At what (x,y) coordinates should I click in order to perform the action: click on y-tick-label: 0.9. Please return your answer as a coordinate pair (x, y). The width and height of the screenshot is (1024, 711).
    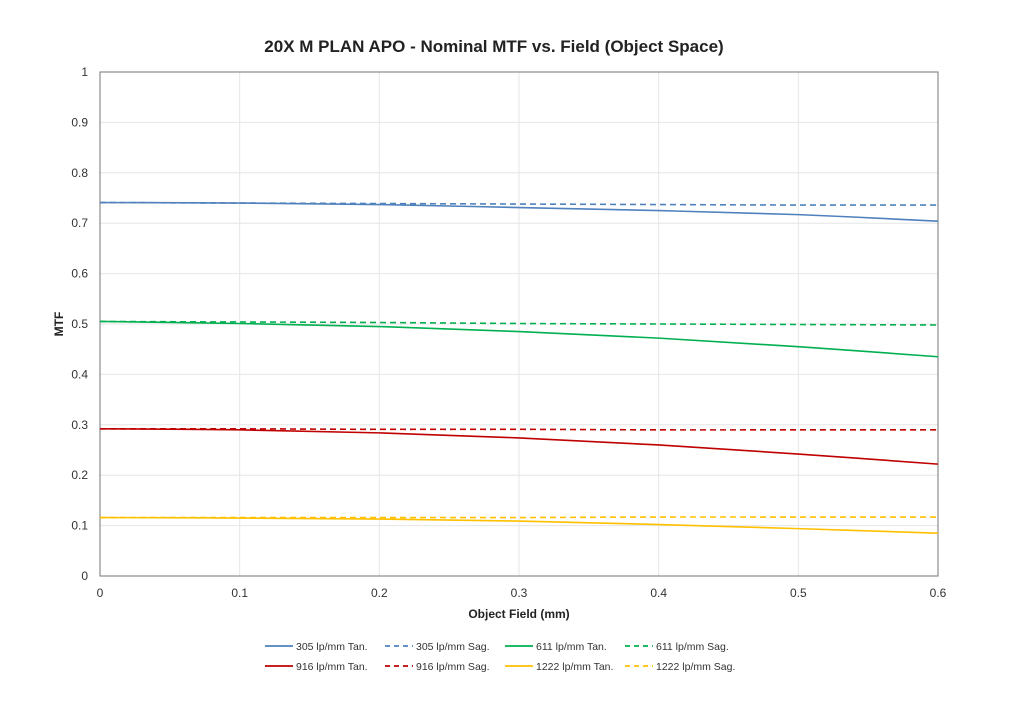
    Looking at the image, I should click on (79, 122).